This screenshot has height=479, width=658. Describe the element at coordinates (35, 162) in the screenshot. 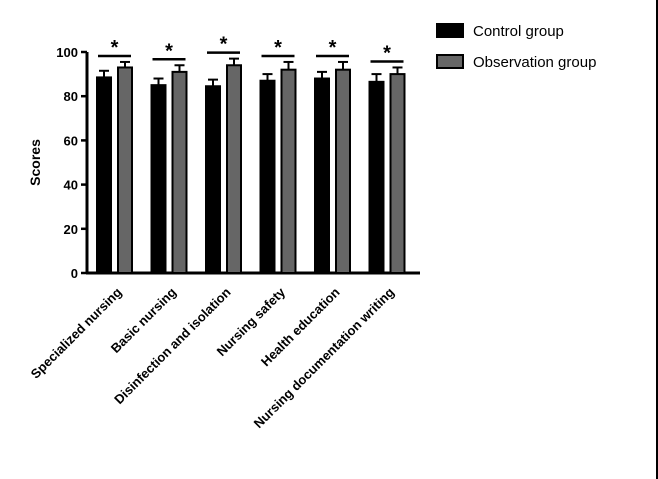

I see `y-axis-label: Scores` at that location.